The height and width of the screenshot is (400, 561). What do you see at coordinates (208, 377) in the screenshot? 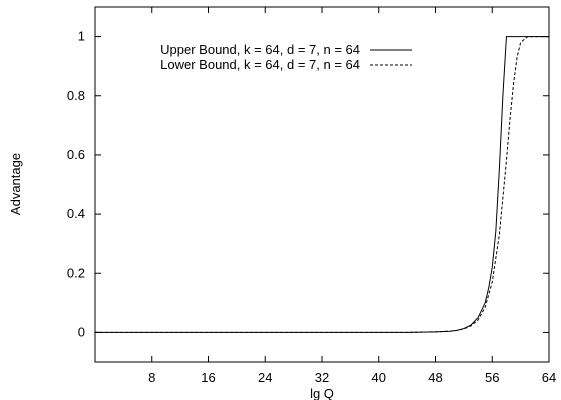
I see `x-tick-label: 16` at bounding box center [208, 377].